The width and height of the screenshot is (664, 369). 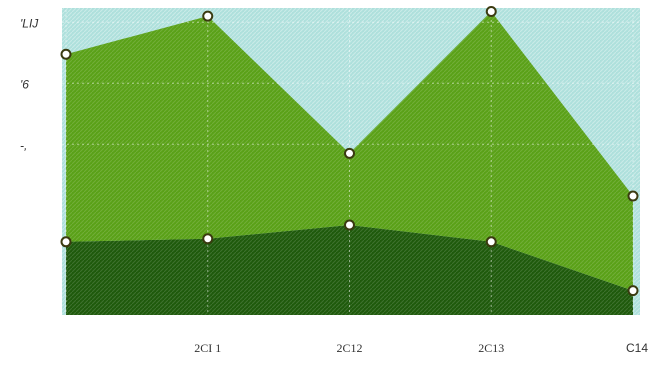 What do you see at coordinates (23, 145) in the screenshot?
I see `y-tick-label: -,` at bounding box center [23, 145].